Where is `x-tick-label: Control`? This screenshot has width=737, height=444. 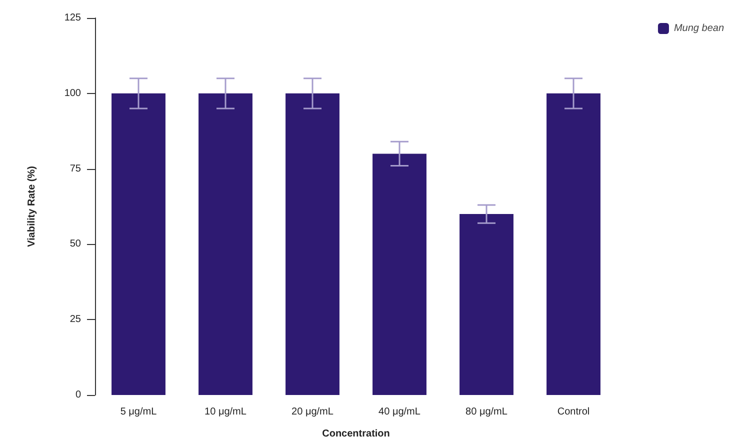
x-tick-label: Control is located at coordinates (573, 412).